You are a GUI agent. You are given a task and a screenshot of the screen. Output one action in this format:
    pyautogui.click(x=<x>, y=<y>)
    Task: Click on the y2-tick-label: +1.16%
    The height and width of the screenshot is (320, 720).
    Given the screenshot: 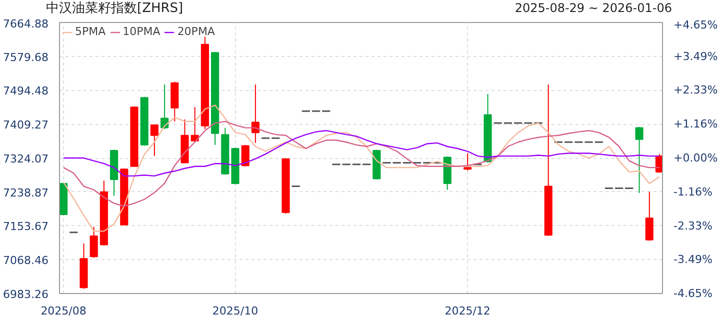 What is the action you would take?
    pyautogui.click(x=696, y=124)
    